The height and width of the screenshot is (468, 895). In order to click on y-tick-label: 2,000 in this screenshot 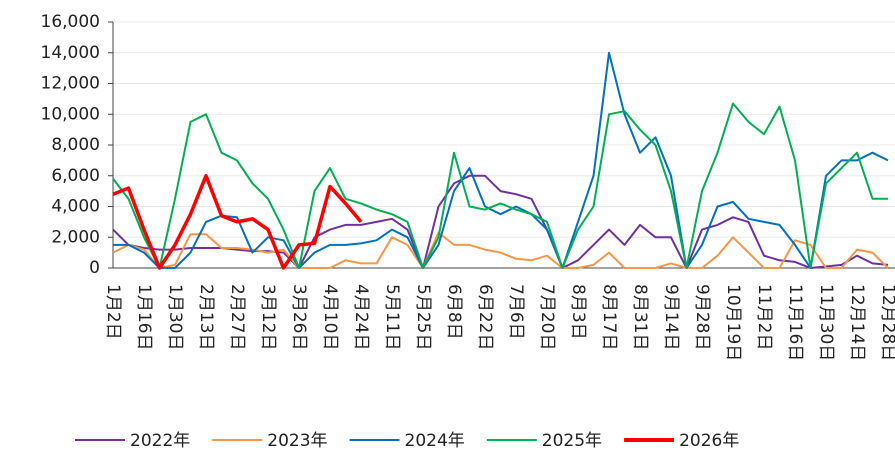, I will do `click(75, 237)`.